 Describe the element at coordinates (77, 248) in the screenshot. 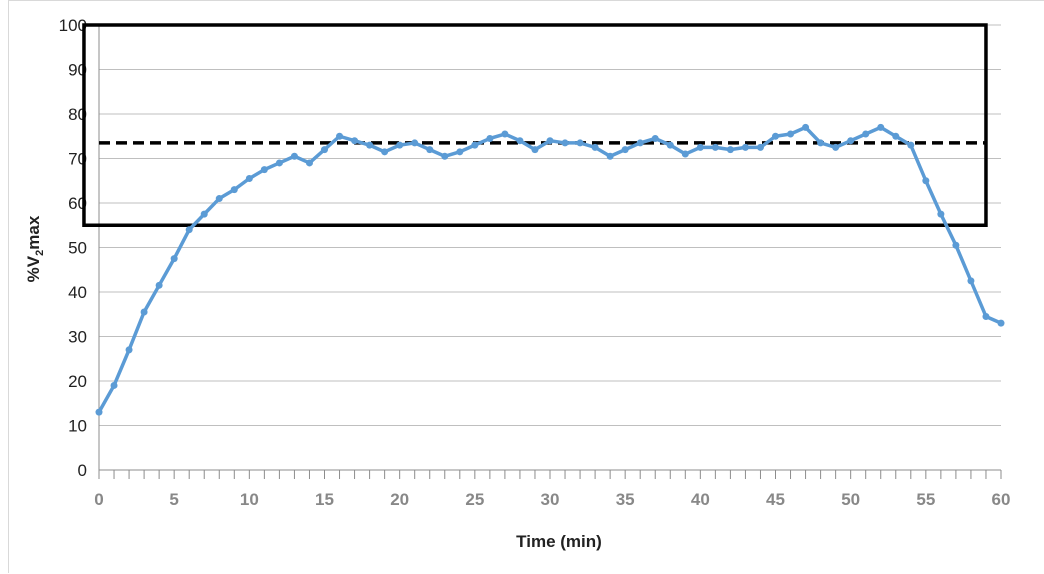

I see `y-tick-label: 50` at that location.